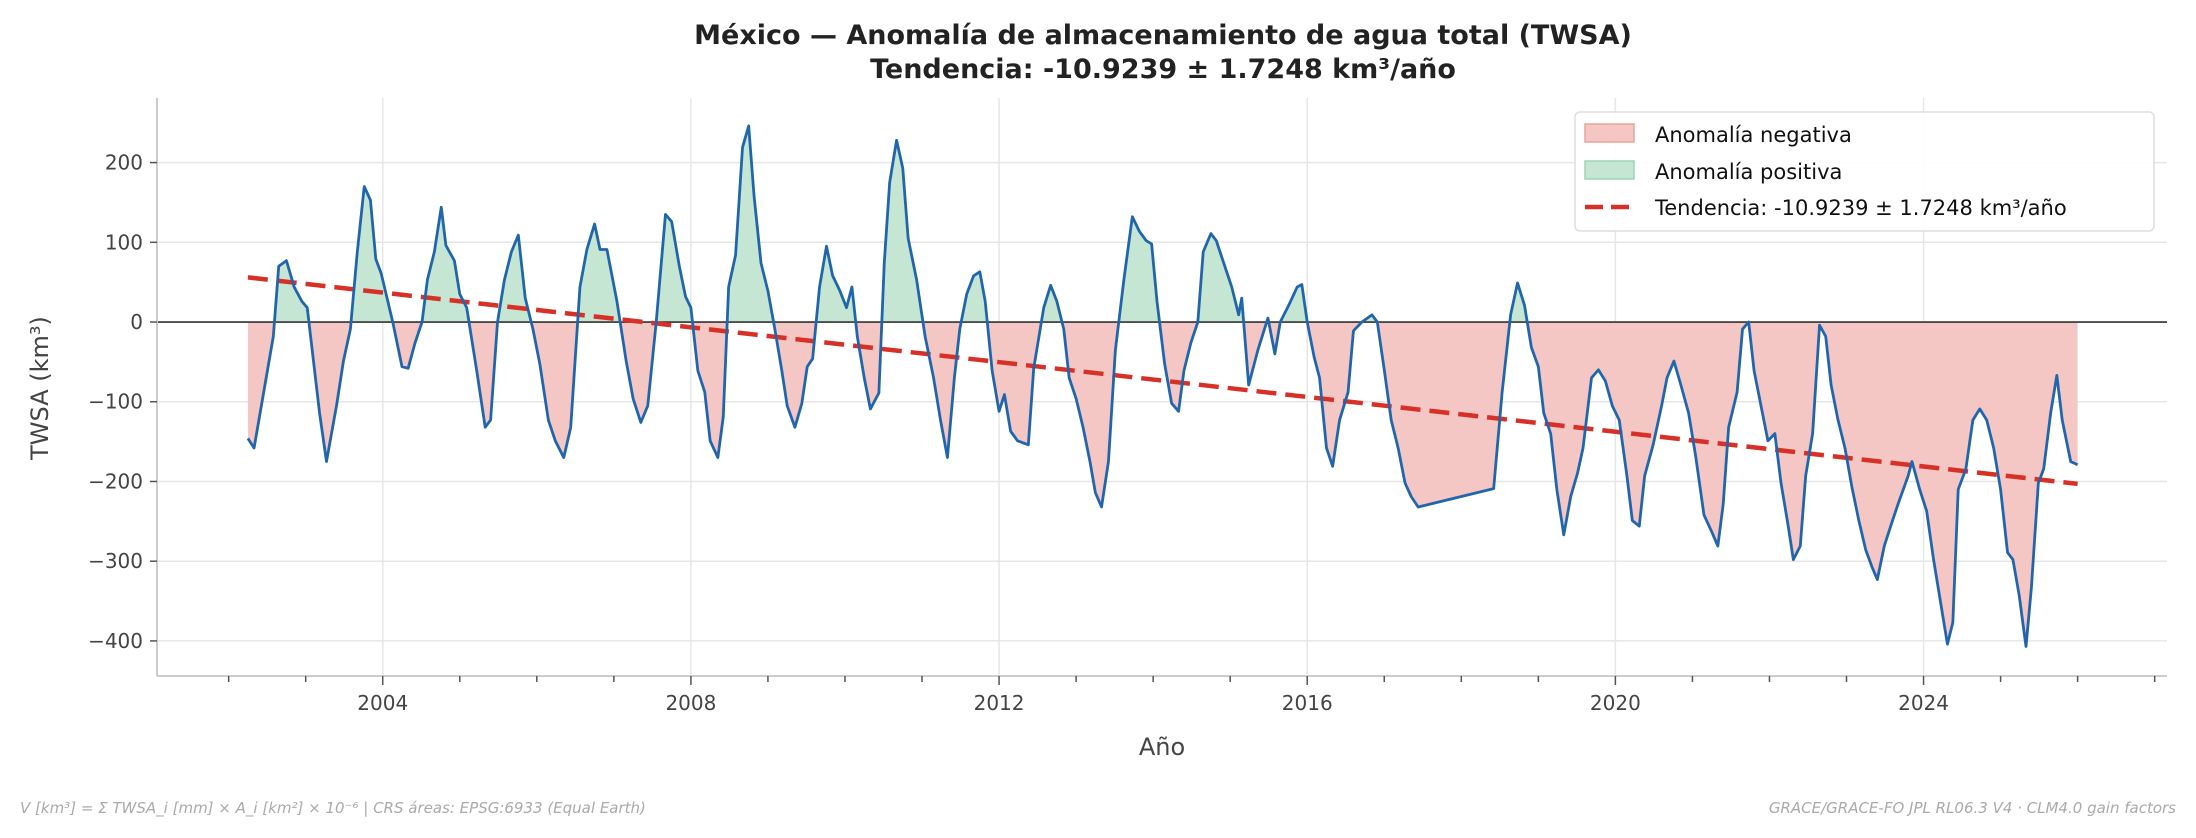 Image resolution: width=2196 pixels, height=838 pixels. Describe the element at coordinates (1753, 135) in the screenshot. I see `legend-negative-label: Anomalía negativa` at that location.